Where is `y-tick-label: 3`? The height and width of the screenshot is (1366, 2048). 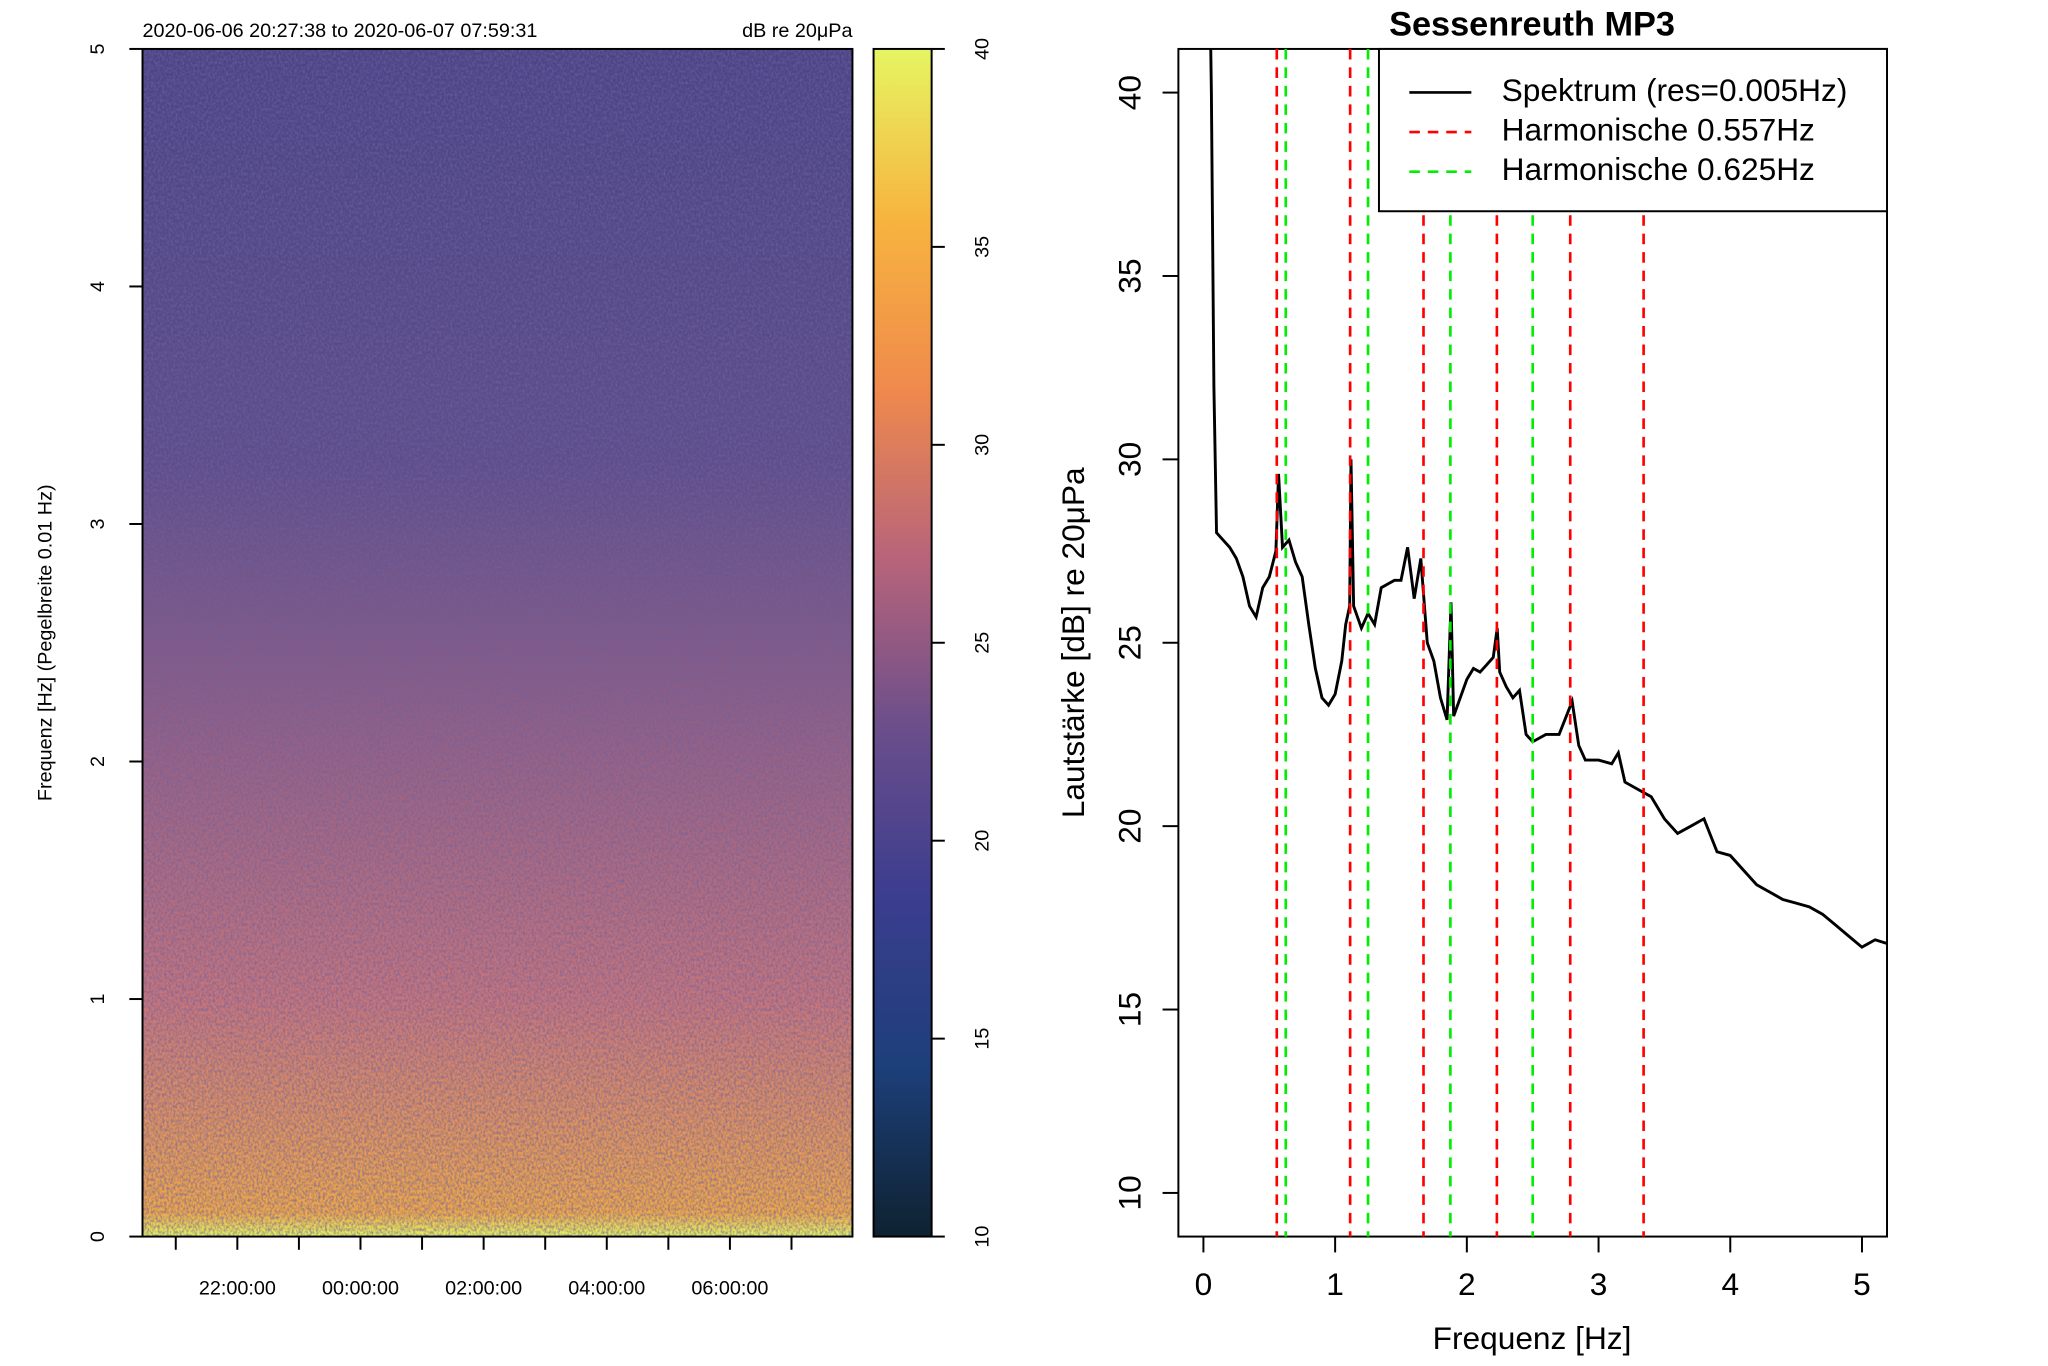
y-tick-label: 3 is located at coordinates (98, 523).